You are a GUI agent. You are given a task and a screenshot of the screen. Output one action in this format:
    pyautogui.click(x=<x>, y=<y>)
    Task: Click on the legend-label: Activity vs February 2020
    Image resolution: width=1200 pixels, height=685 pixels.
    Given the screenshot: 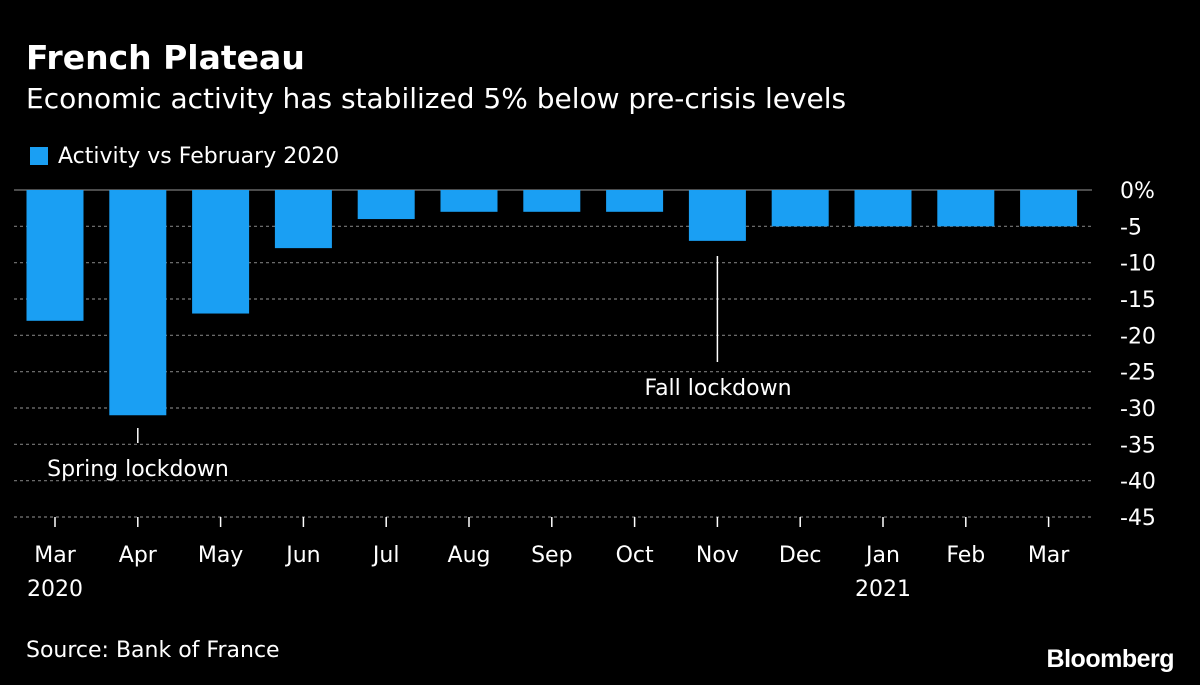 What is the action you would take?
    pyautogui.click(x=199, y=156)
    